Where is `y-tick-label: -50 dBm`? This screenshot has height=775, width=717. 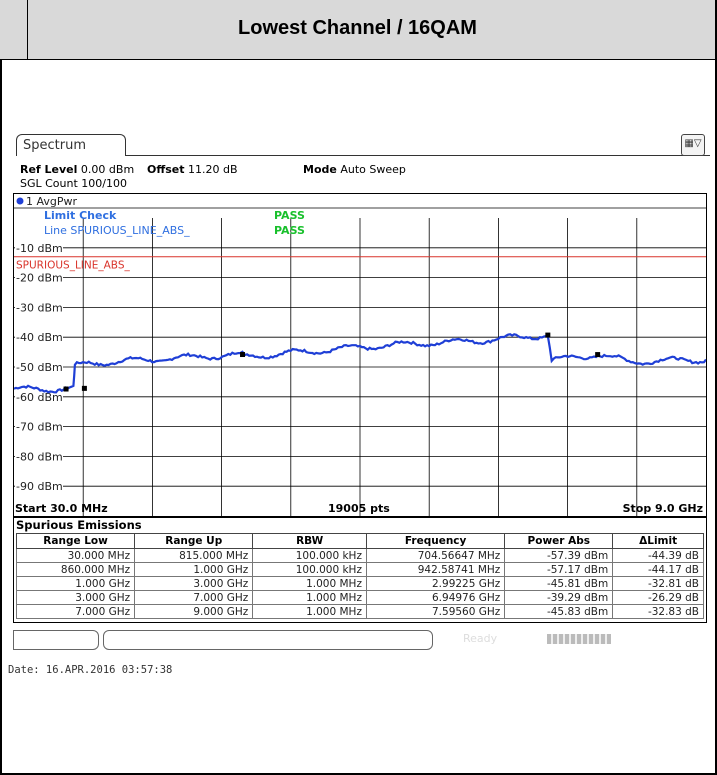
y-tick-label: -50 dBm is located at coordinates (39, 367).